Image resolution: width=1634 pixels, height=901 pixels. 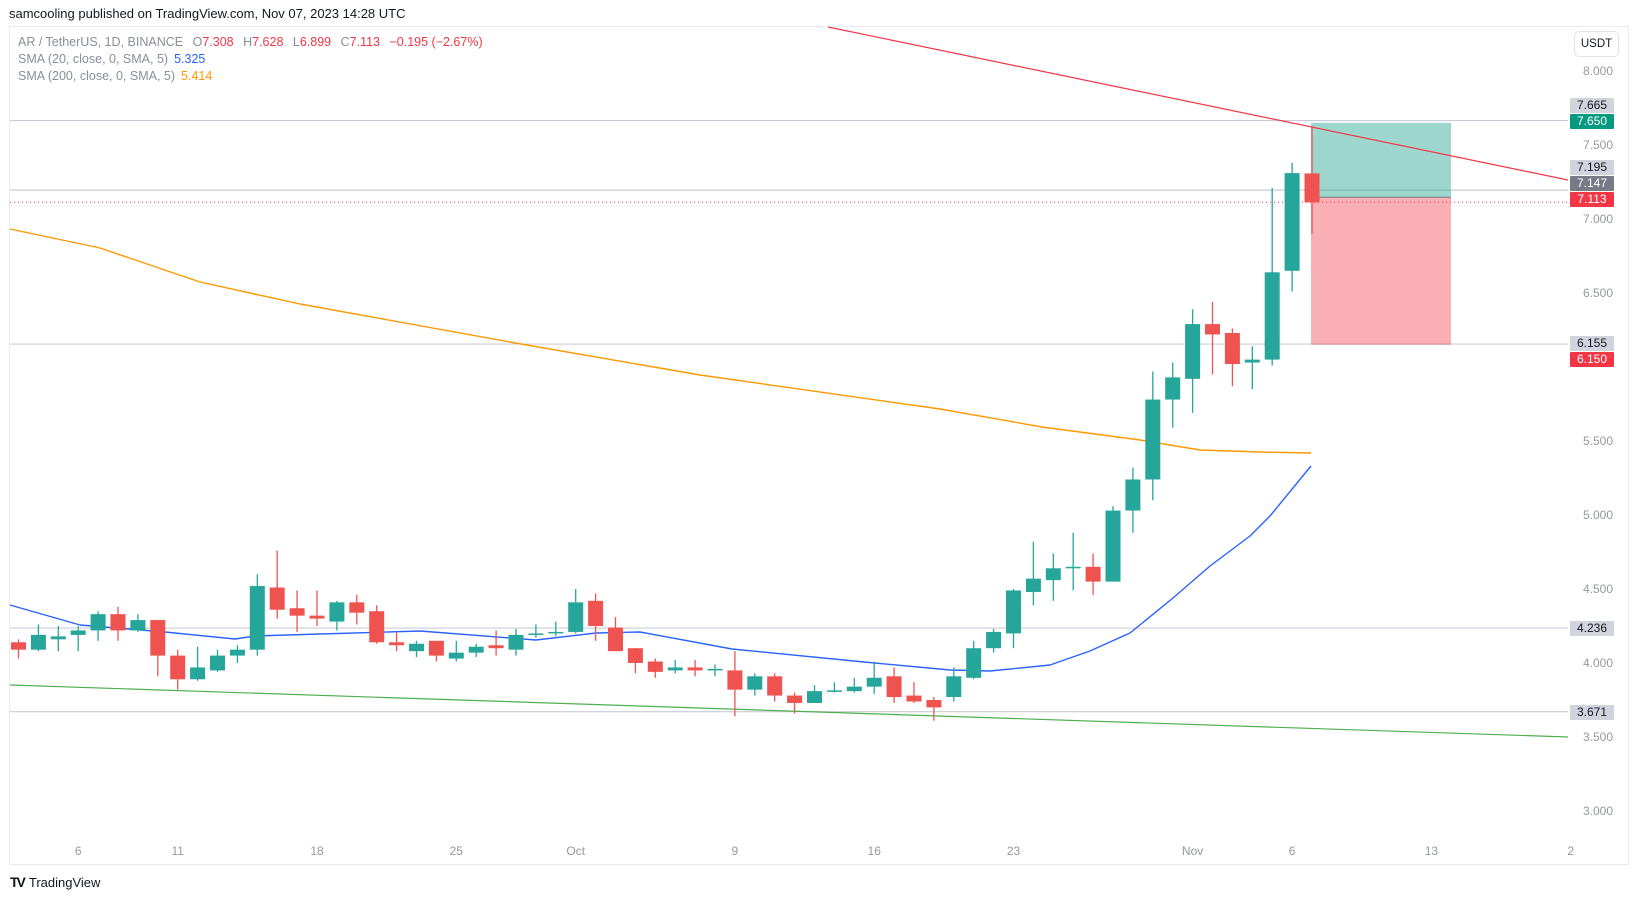 What do you see at coordinates (1381, 160) in the screenshot?
I see `target-zone` at bounding box center [1381, 160].